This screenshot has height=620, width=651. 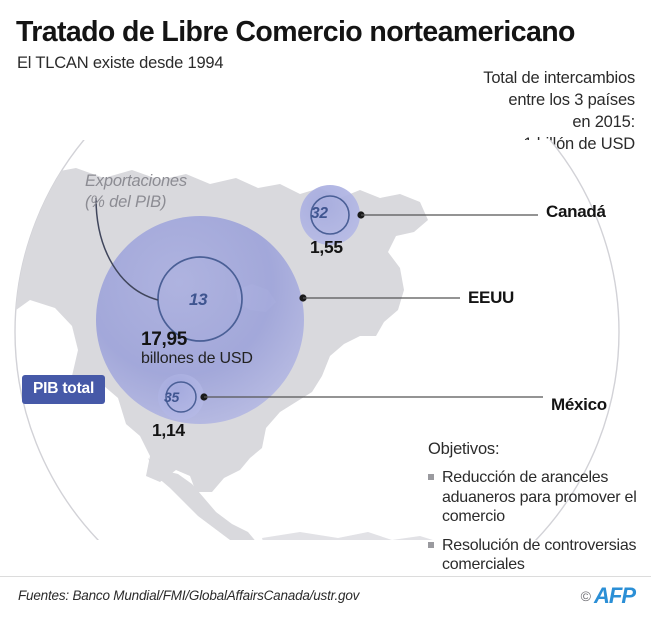 What do you see at coordinates (126, 201) in the screenshot?
I see `exportaciones-line-2: (% del PIB)` at bounding box center [126, 201].